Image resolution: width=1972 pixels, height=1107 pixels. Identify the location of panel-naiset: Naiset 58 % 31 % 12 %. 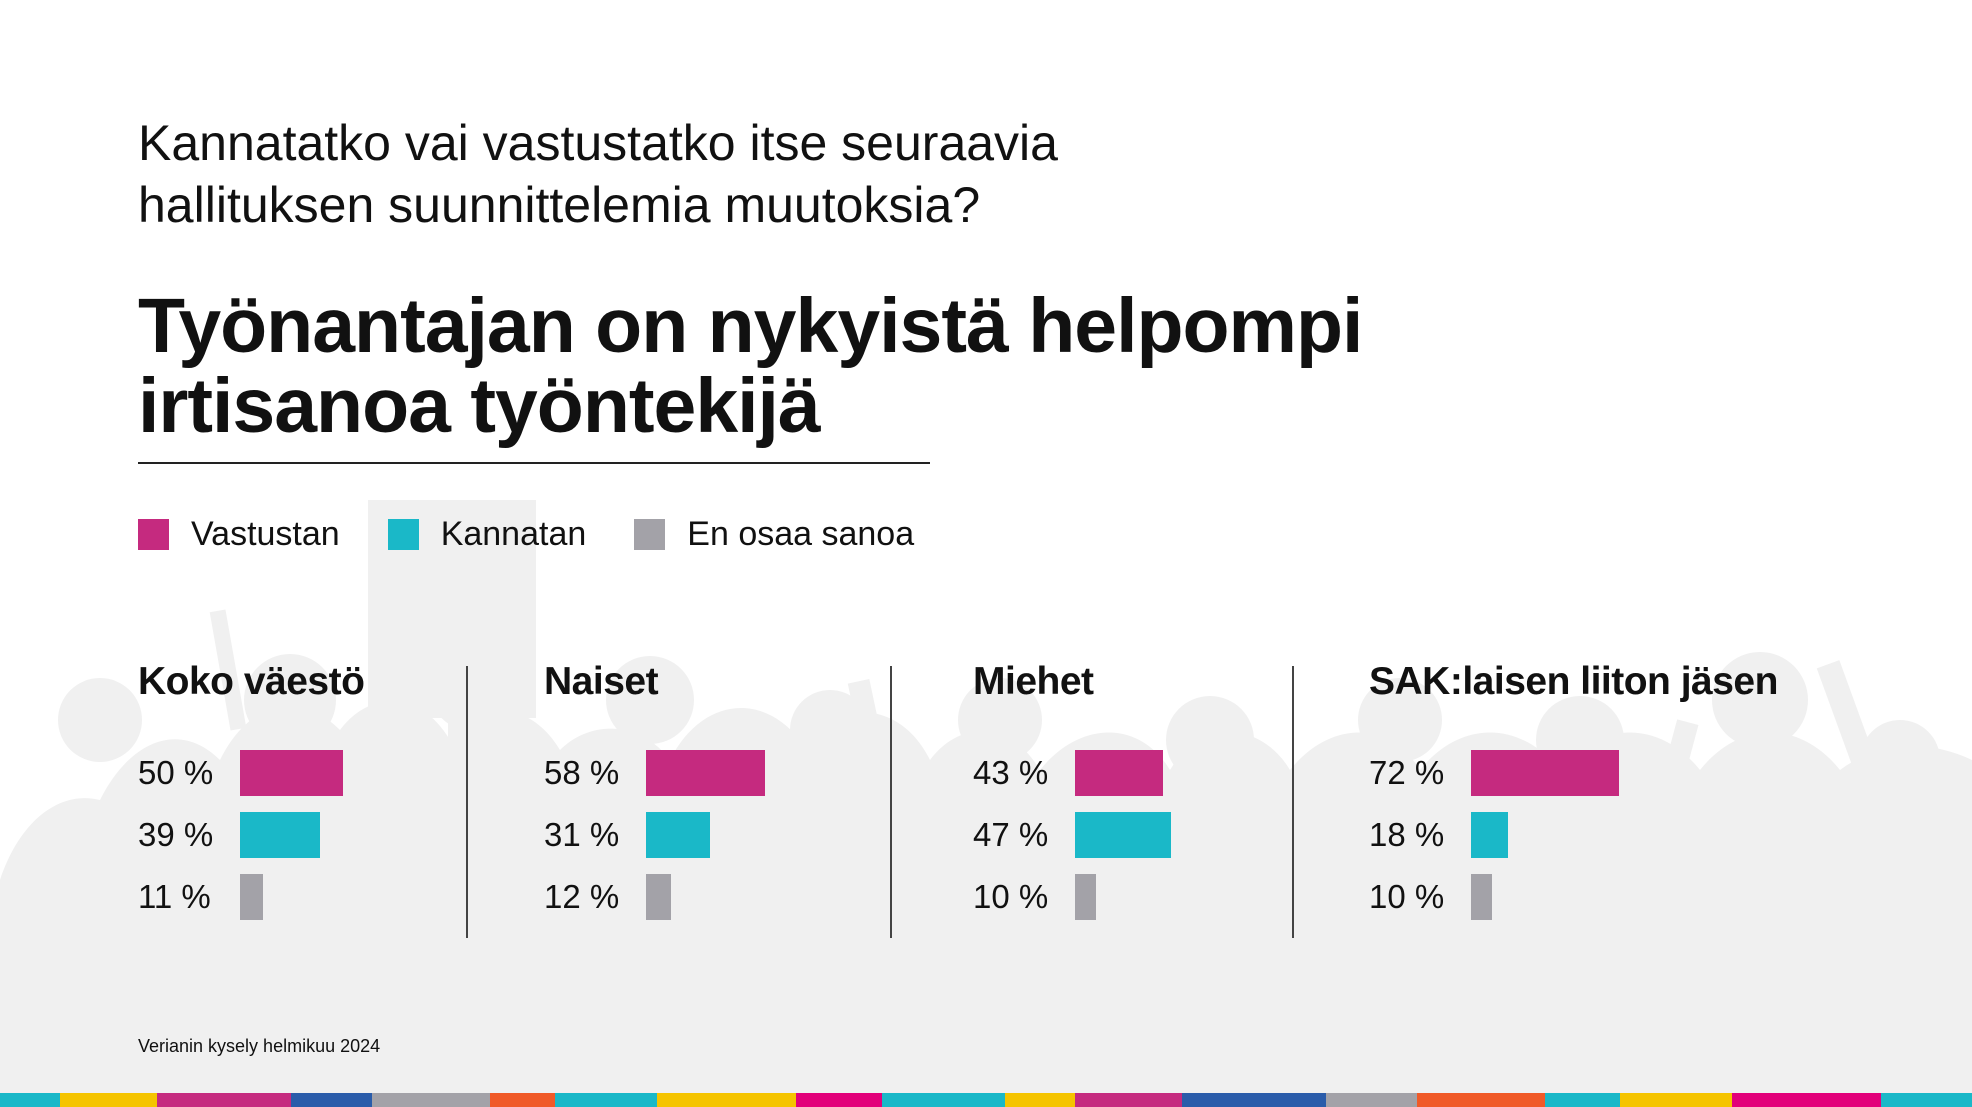
(754, 800).